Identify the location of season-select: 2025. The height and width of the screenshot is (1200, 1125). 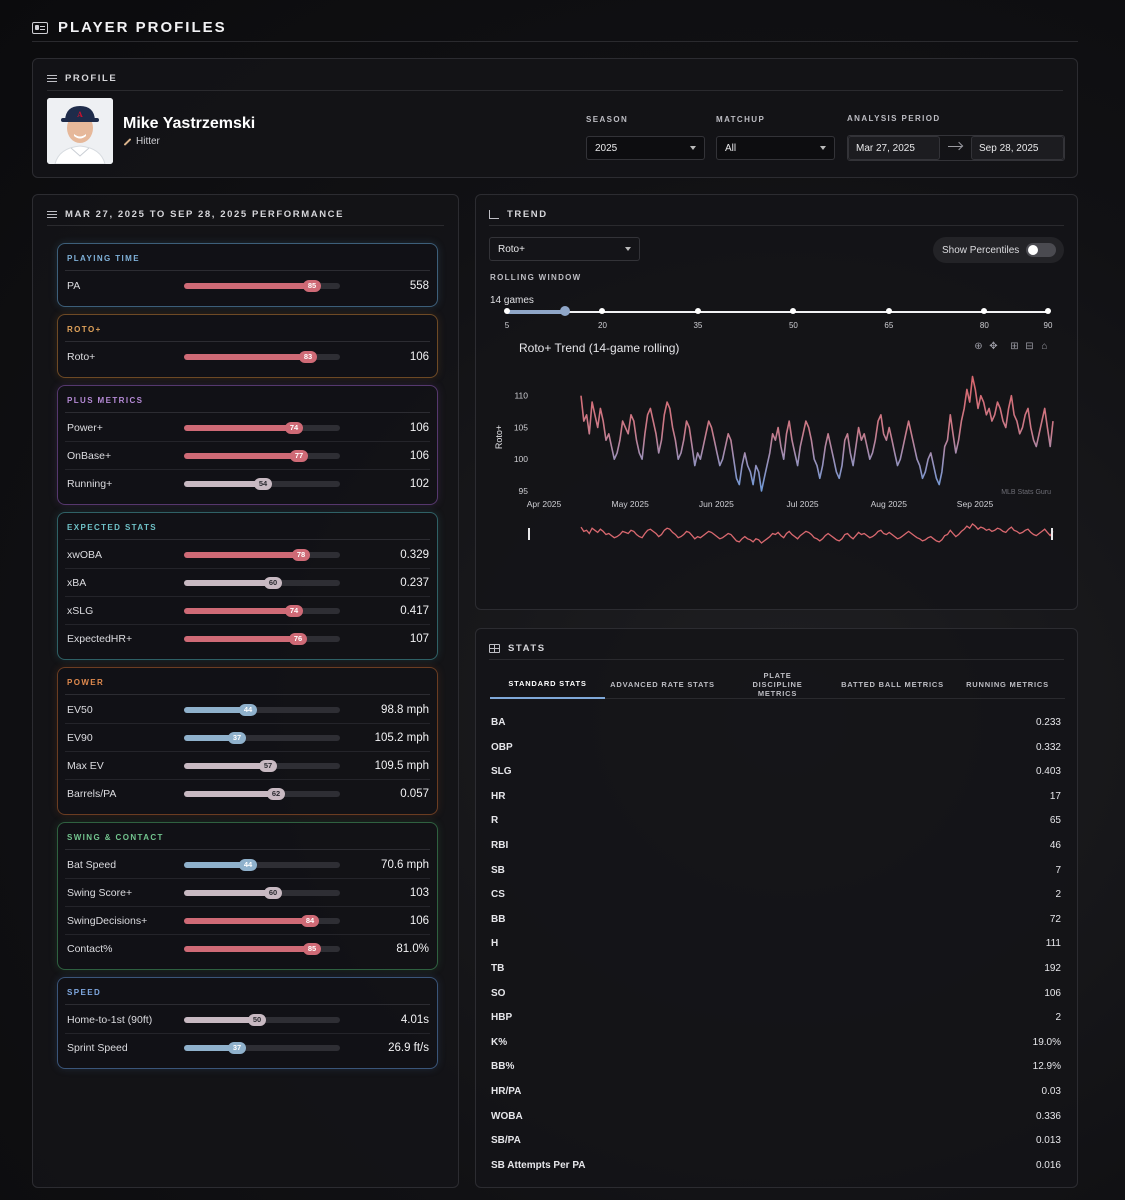
(645, 148).